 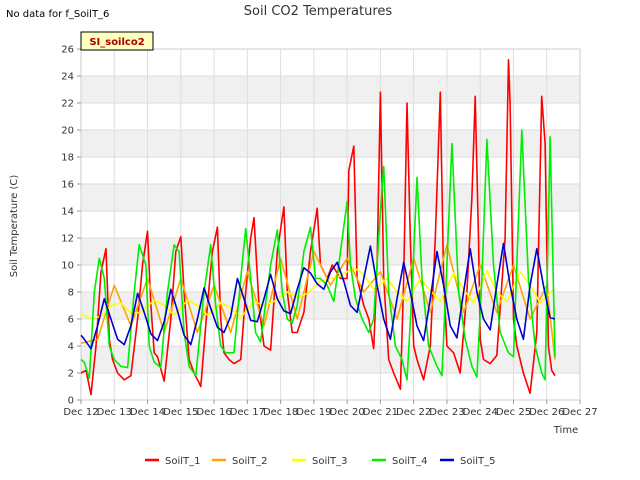 I want to click on x-axis-label: Time, so click(x=565, y=430).